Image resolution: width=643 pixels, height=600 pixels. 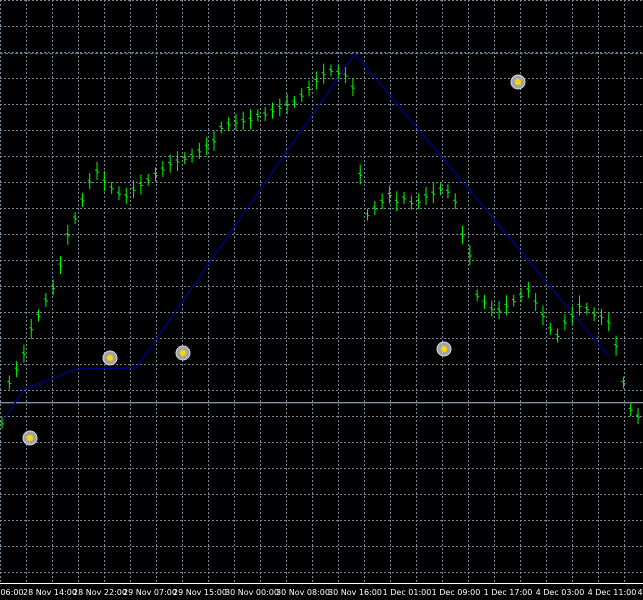 I want to click on x-tick-label: 06:00, so click(x=11, y=592).